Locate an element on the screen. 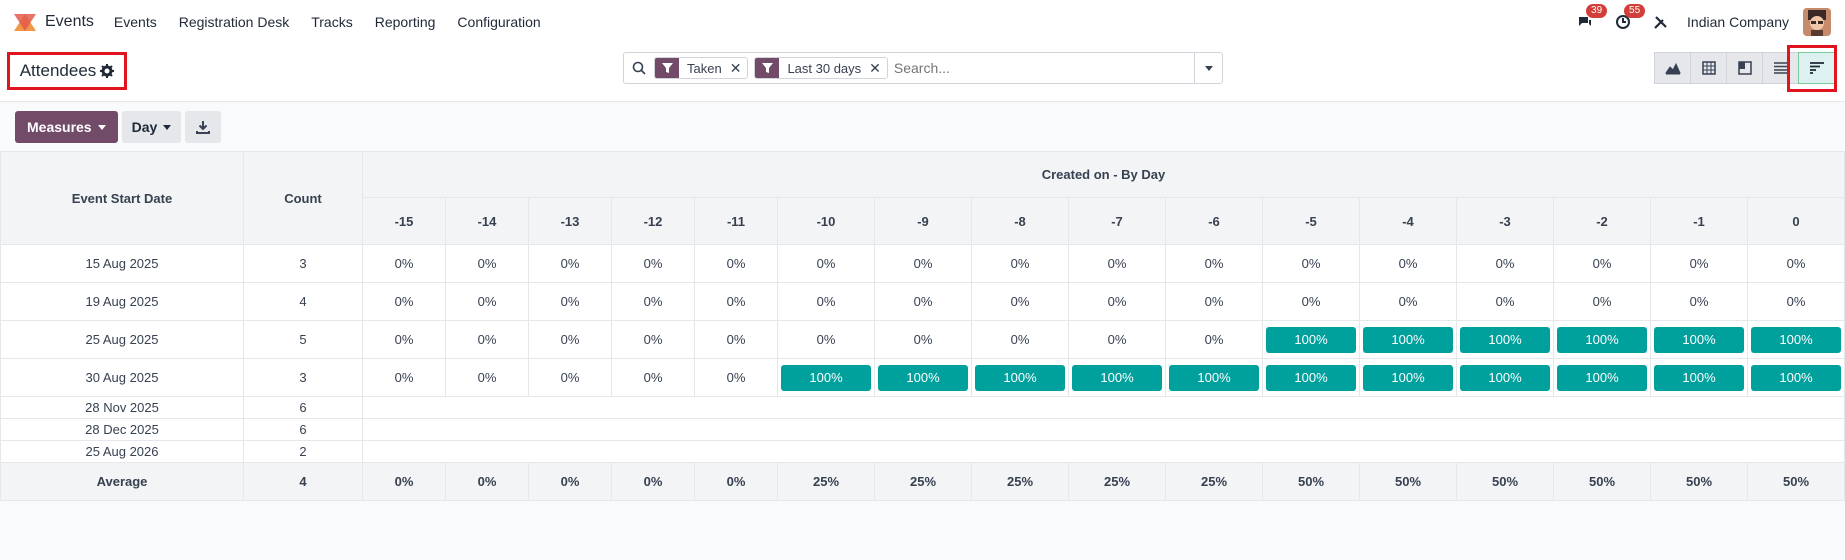 The height and width of the screenshot is (560, 1845). facet-taken: Taken ✕ is located at coordinates (701, 68).